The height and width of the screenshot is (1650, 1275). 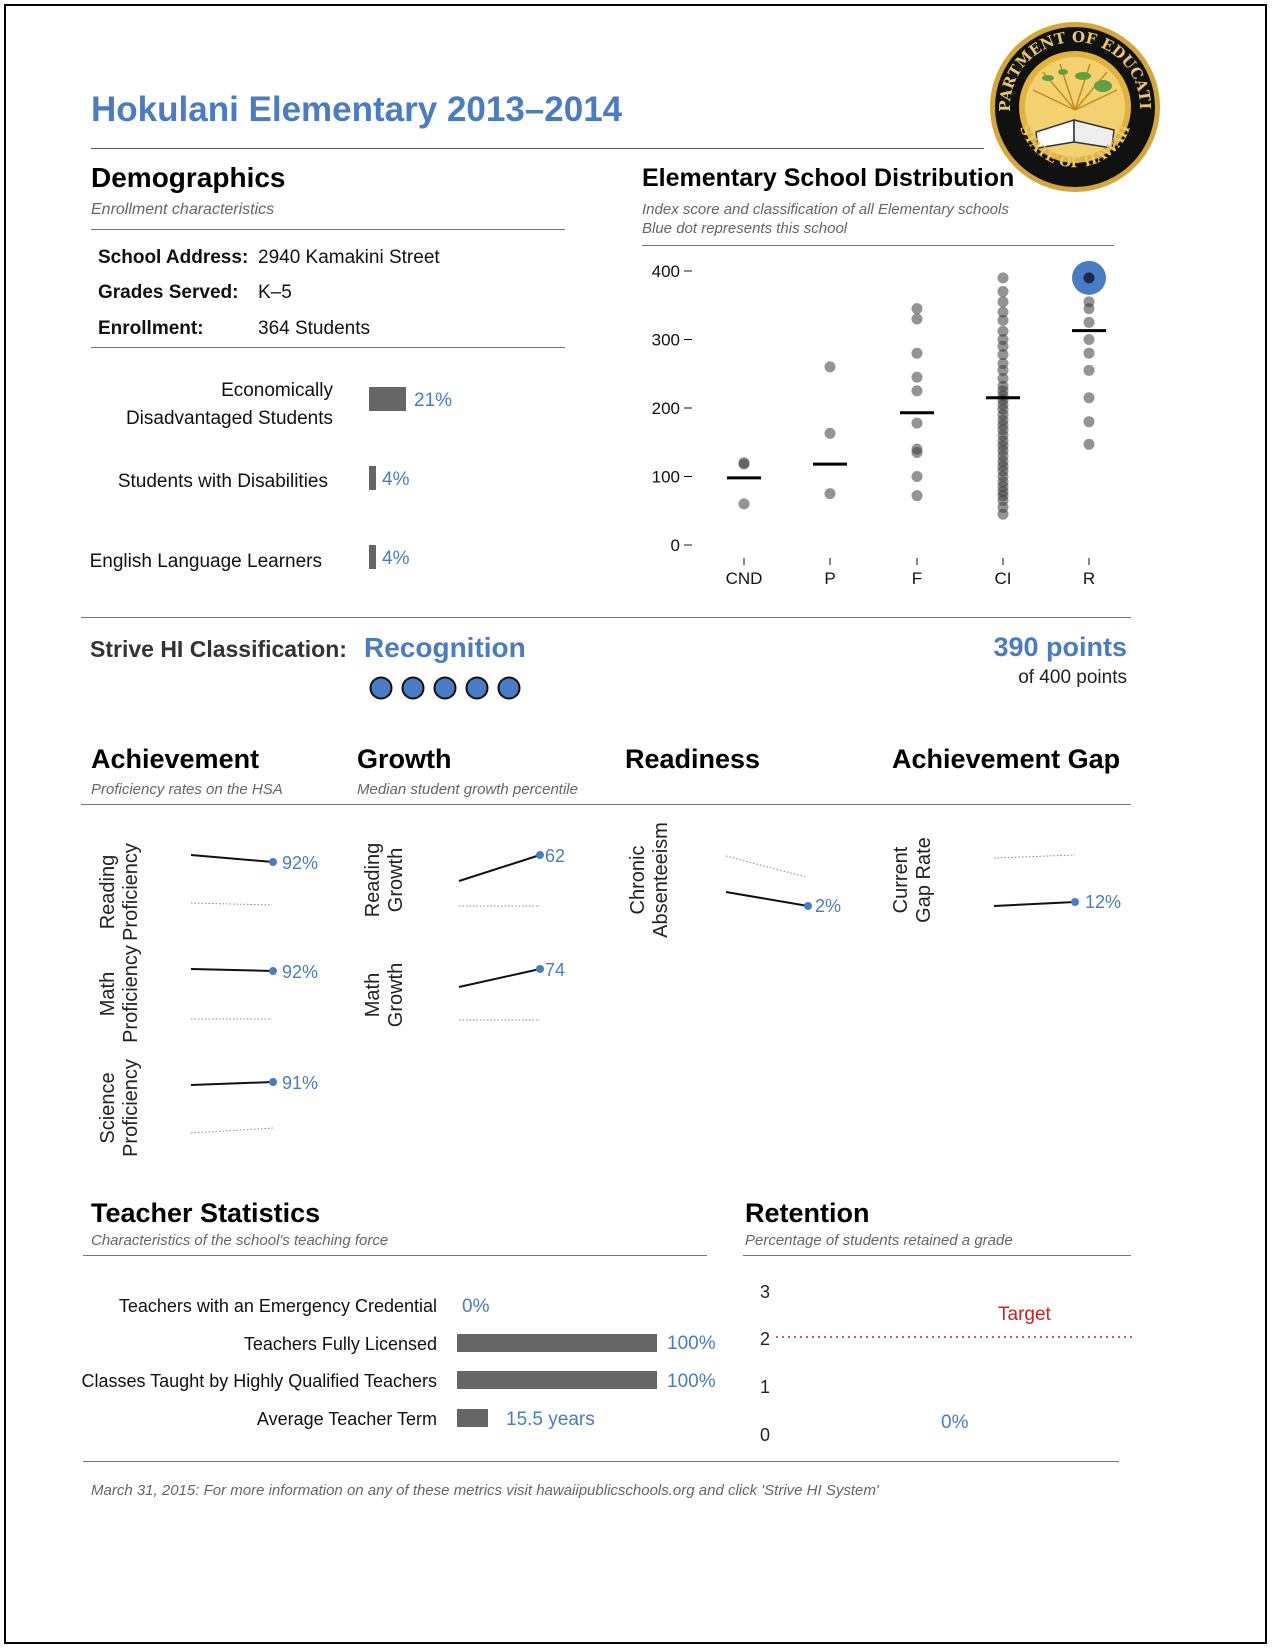 I want to click on econ-label-line2: Disadvantaged Students, so click(x=229, y=418).